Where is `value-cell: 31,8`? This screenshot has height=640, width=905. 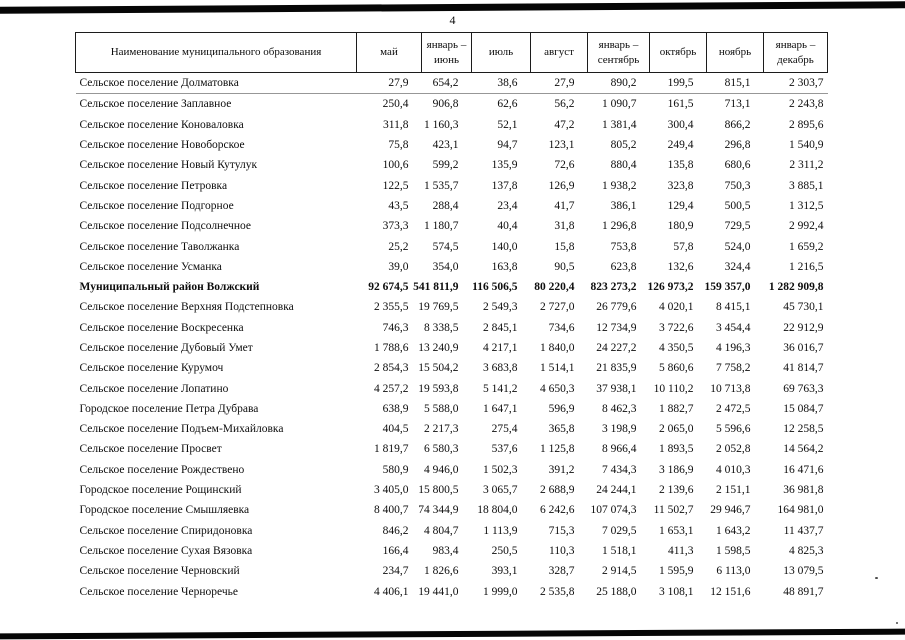 value-cell: 31,8 is located at coordinates (564, 226).